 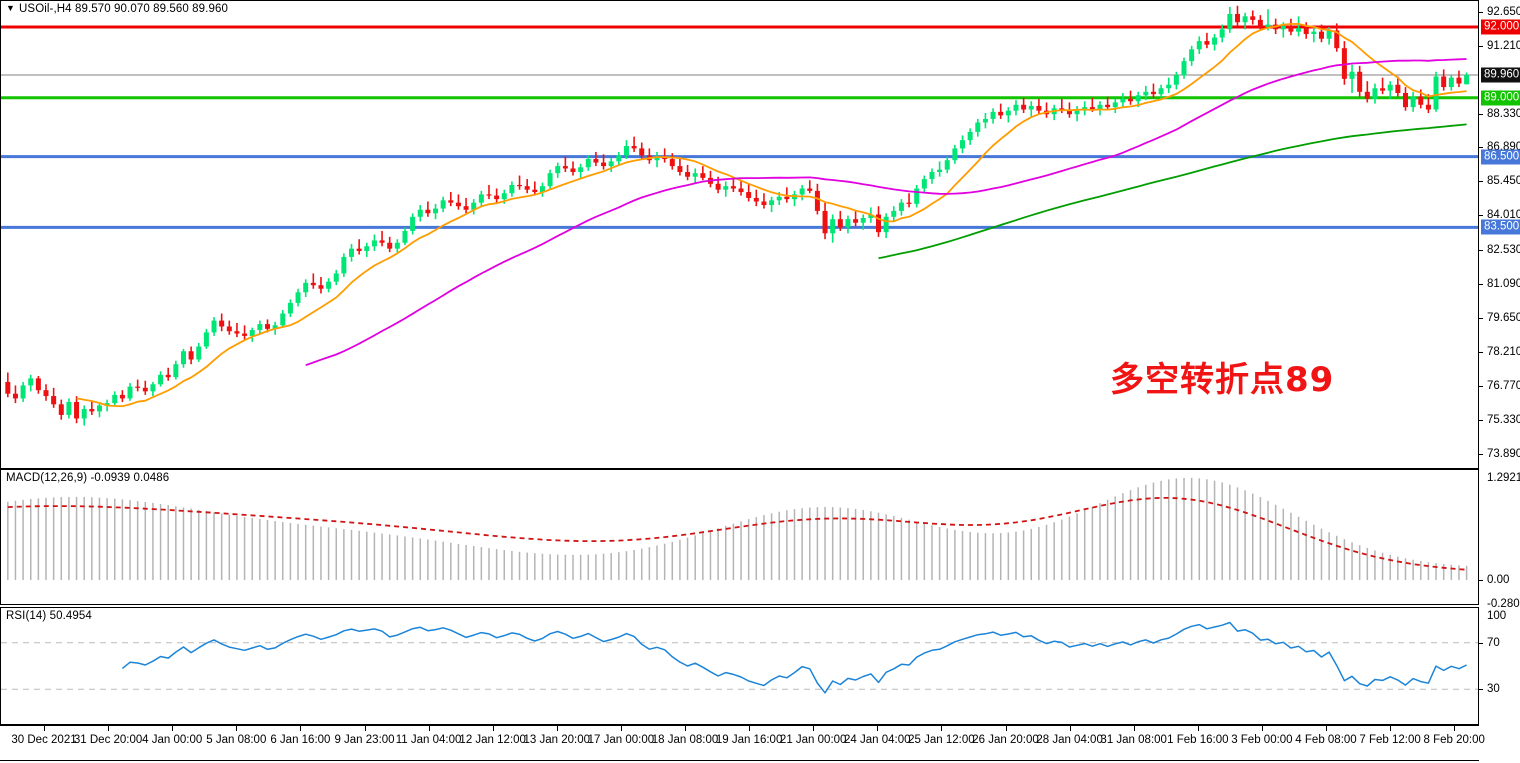 What do you see at coordinates (364, 740) in the screenshot?
I see `time-tick-label: 9 Jan 23:00` at bounding box center [364, 740].